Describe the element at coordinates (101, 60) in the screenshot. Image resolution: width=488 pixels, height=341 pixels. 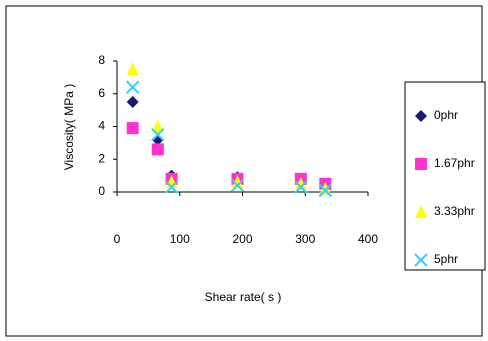
I see `y-tick-label: 8` at that location.